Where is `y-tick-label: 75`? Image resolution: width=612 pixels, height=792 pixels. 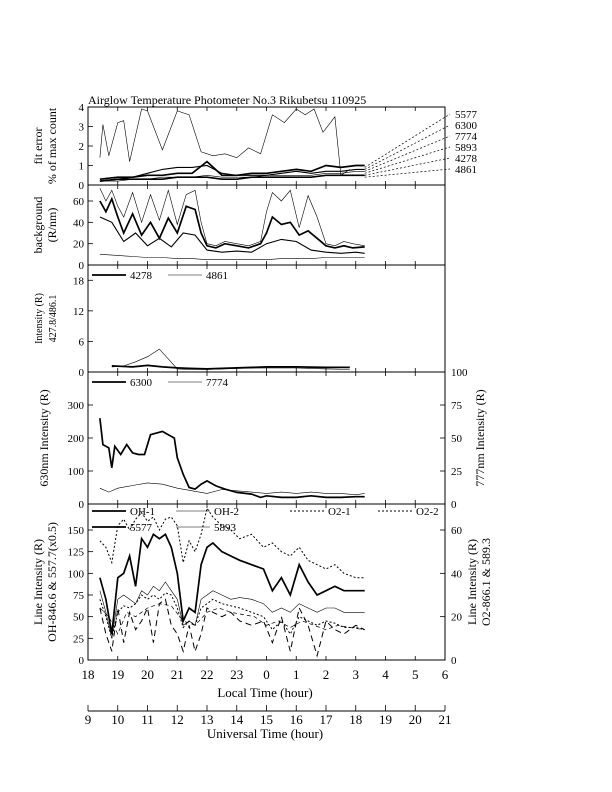 y-tick-label: 75 is located at coordinates (79, 596).